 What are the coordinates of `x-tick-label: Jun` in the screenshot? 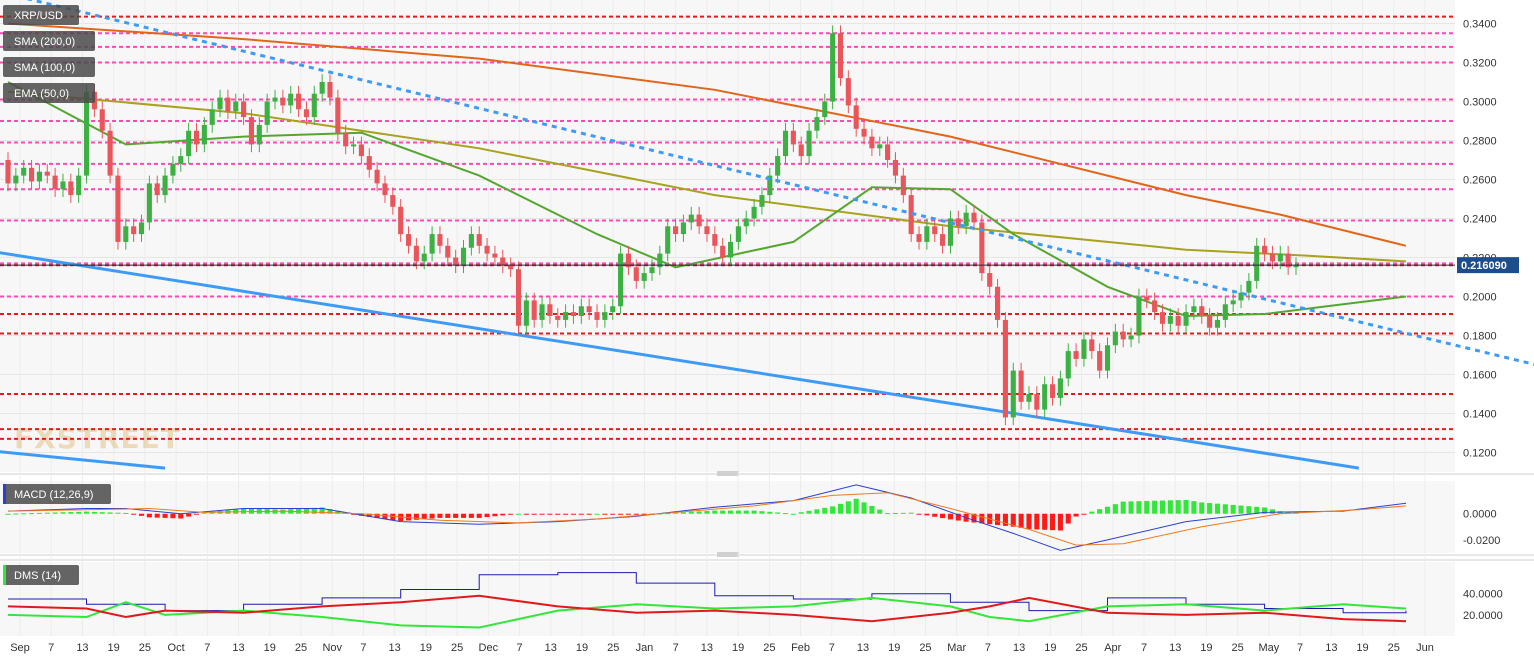 It's located at (1425, 648).